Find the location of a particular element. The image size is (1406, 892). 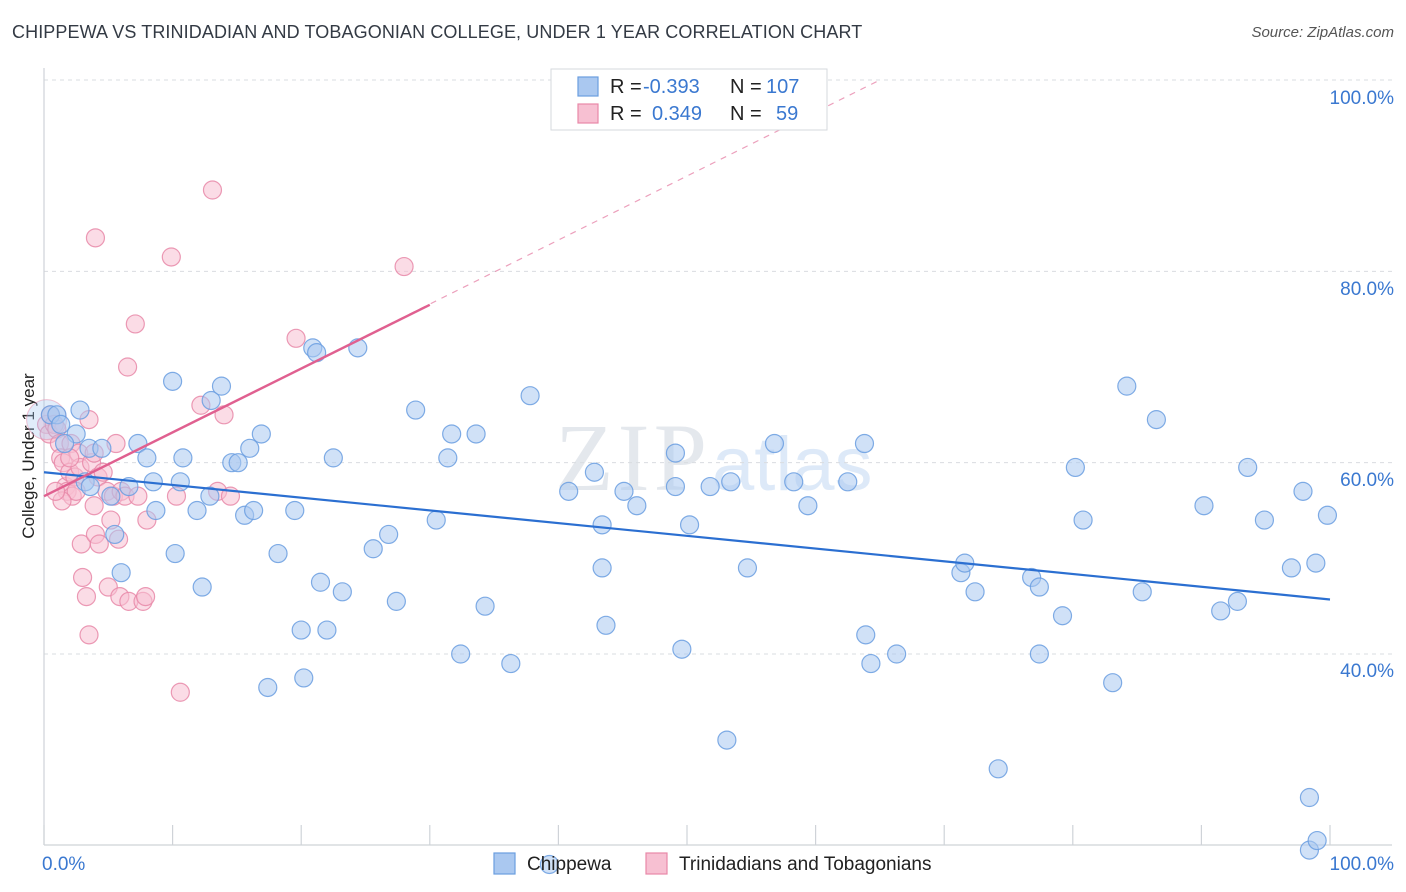

bottom-legend-swatch-trinidadian is located at coordinates (656, 863).